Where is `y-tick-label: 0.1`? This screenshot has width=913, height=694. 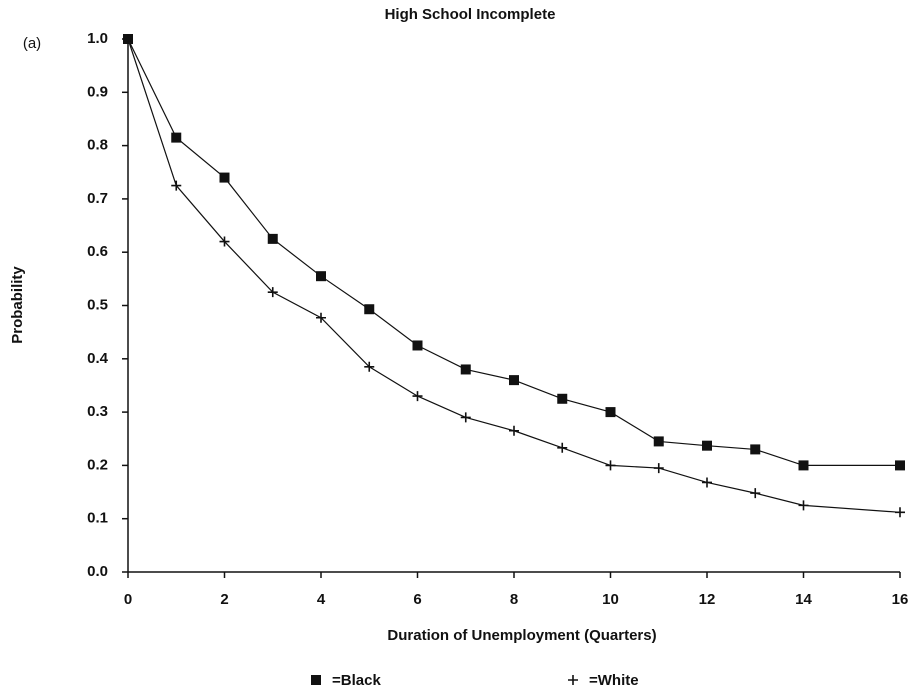
y-tick-label: 0.1 is located at coordinates (97, 518).